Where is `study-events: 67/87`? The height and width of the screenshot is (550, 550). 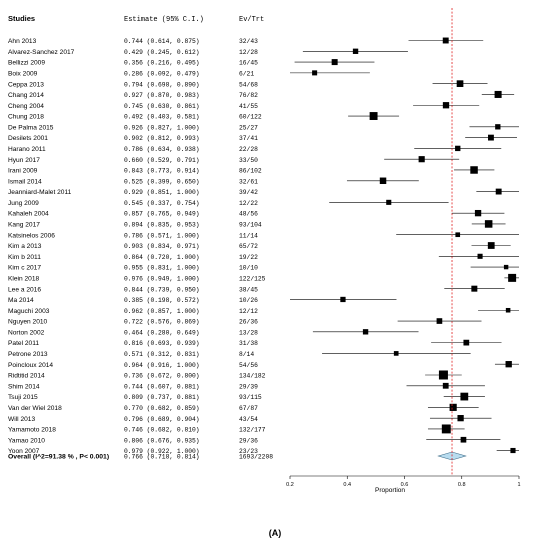 study-events: 67/87 is located at coordinates (248, 408).